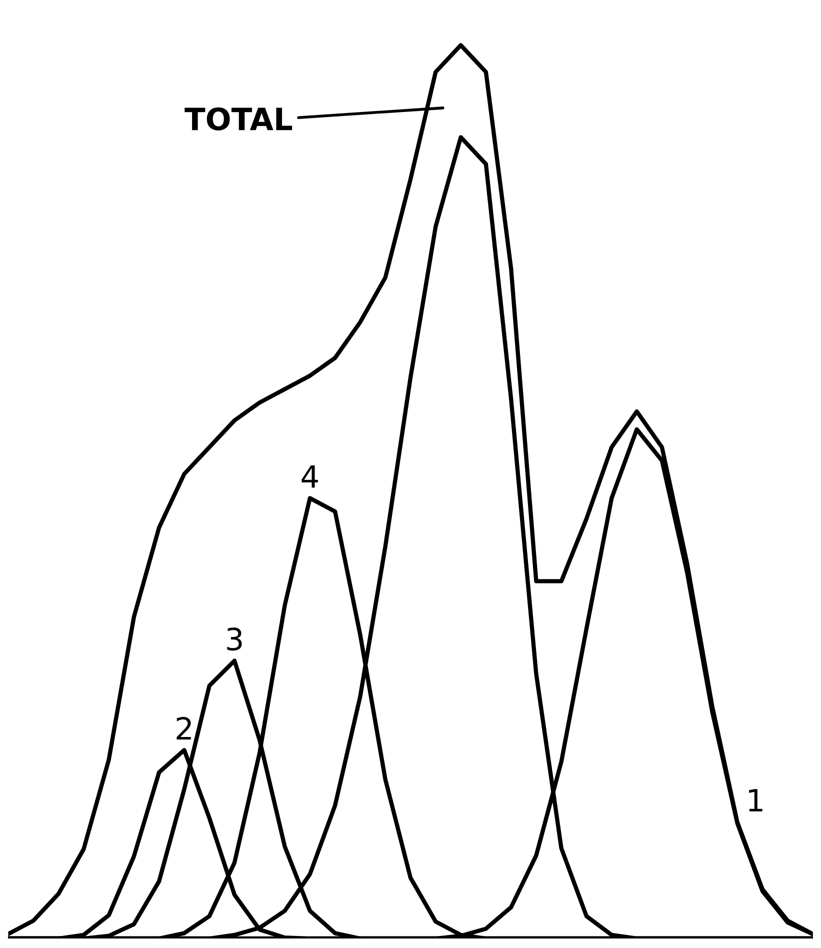 This screenshot has width=821, height=948. I want to click on legend-label: TOTAL, so click(238, 118).